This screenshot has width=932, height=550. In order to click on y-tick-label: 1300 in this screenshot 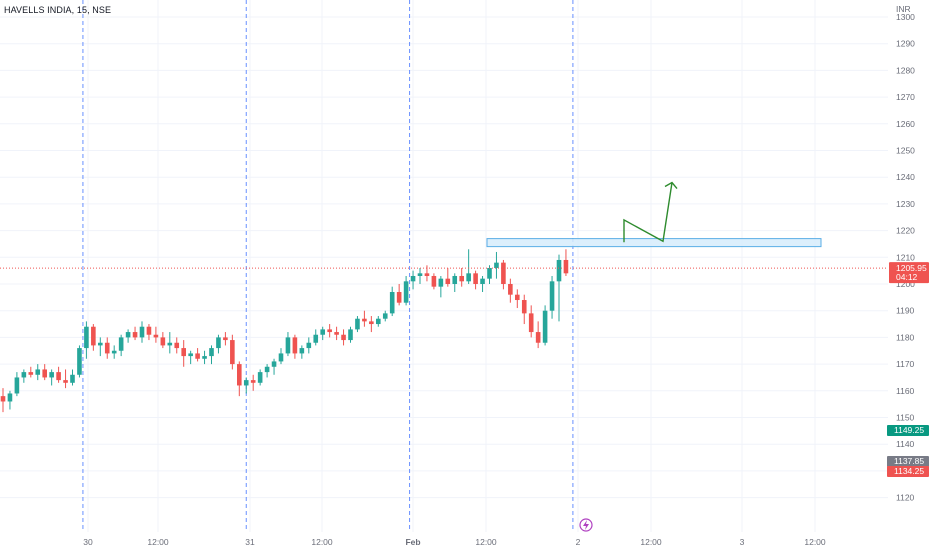, I will do `click(905, 17)`.